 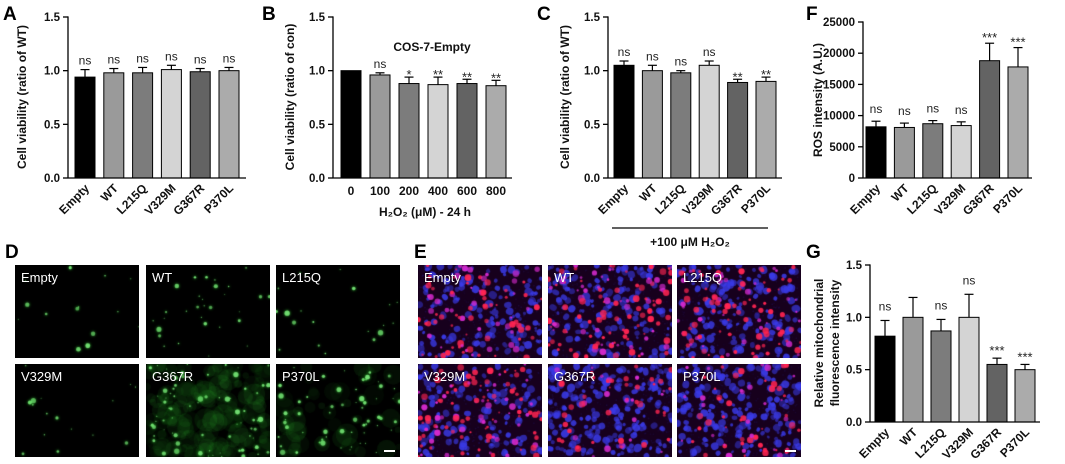 I want to click on panel-letter: F, so click(x=812, y=14).